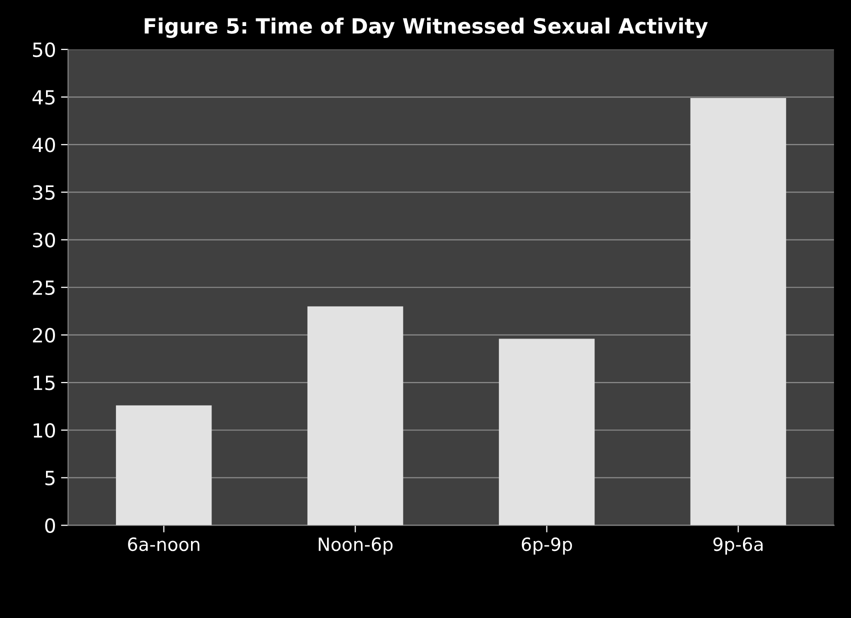 Image resolution: width=851 pixels, height=618 pixels. I want to click on y-tick-label: 20, so click(43, 335).